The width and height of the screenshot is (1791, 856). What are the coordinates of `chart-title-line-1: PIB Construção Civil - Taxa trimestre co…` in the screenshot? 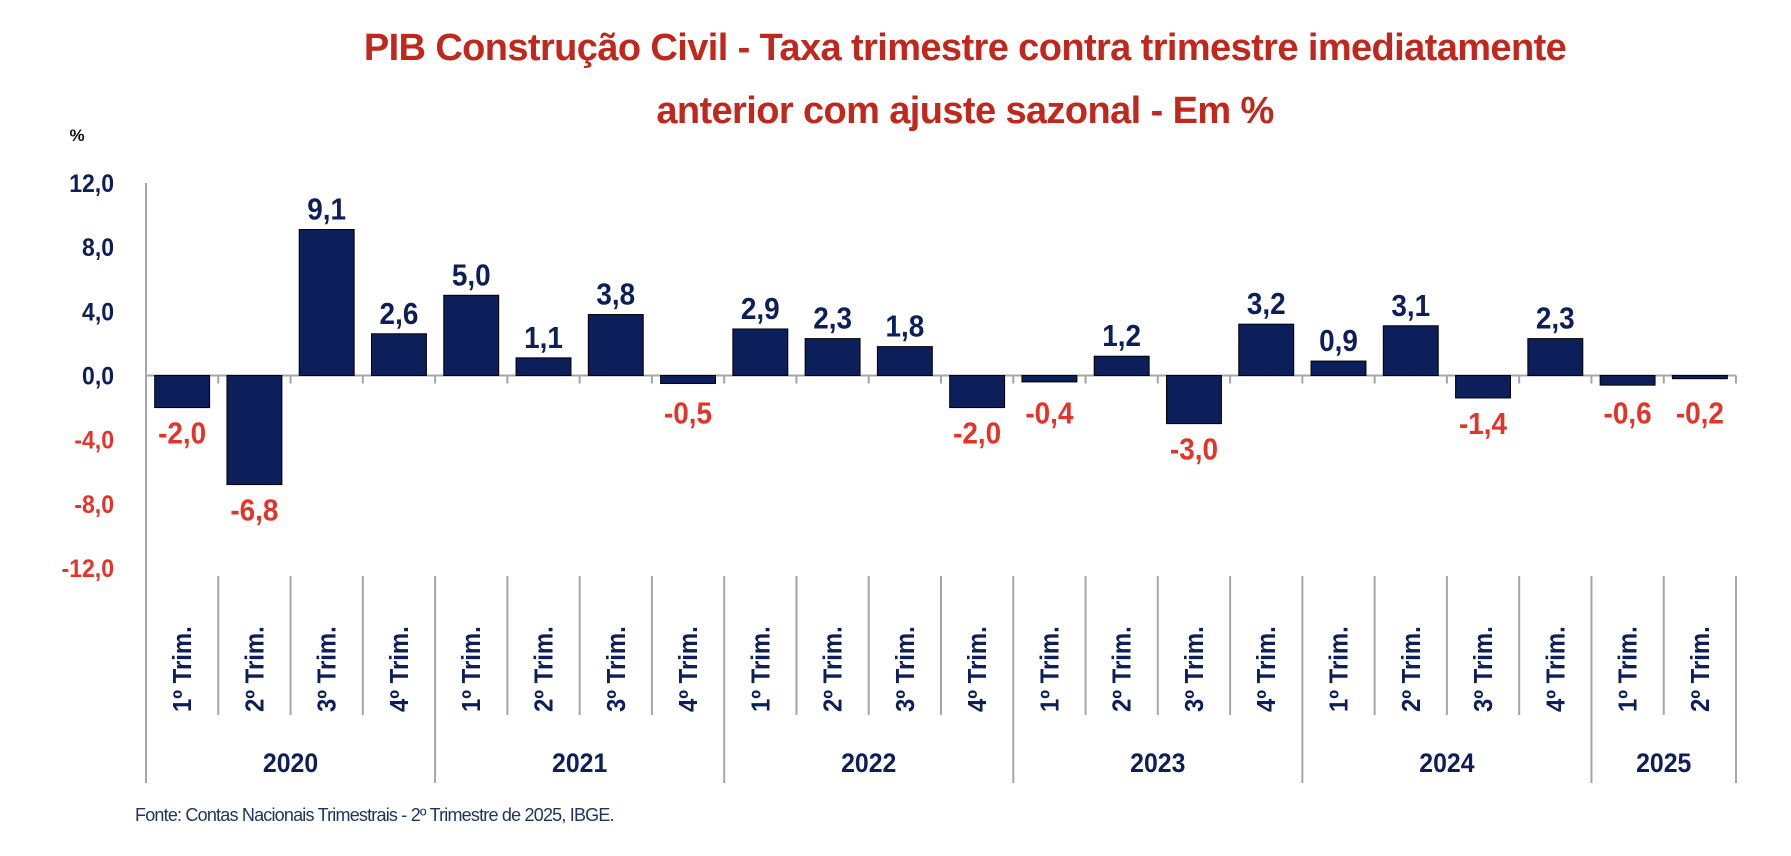 It's located at (965, 48).